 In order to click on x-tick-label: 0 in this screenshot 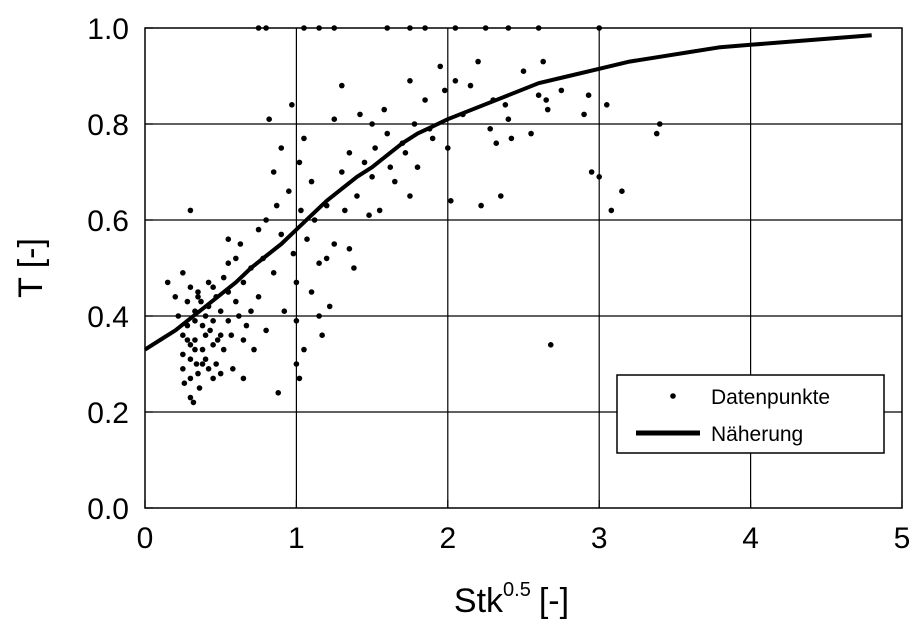, I will do `click(145, 538)`.